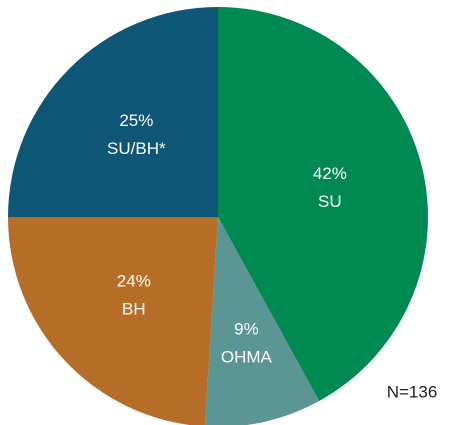 The height and width of the screenshot is (425, 467). I want to click on annotation: N=136, so click(412, 391).